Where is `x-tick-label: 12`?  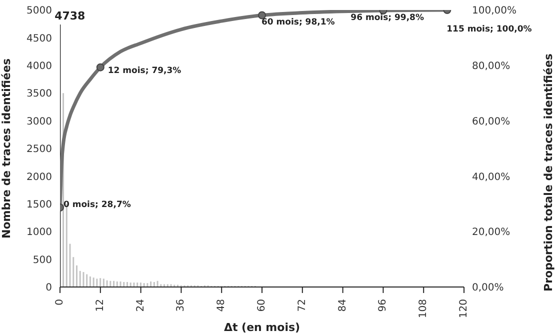
x-tick-label: 12 is located at coordinates (100, 305).